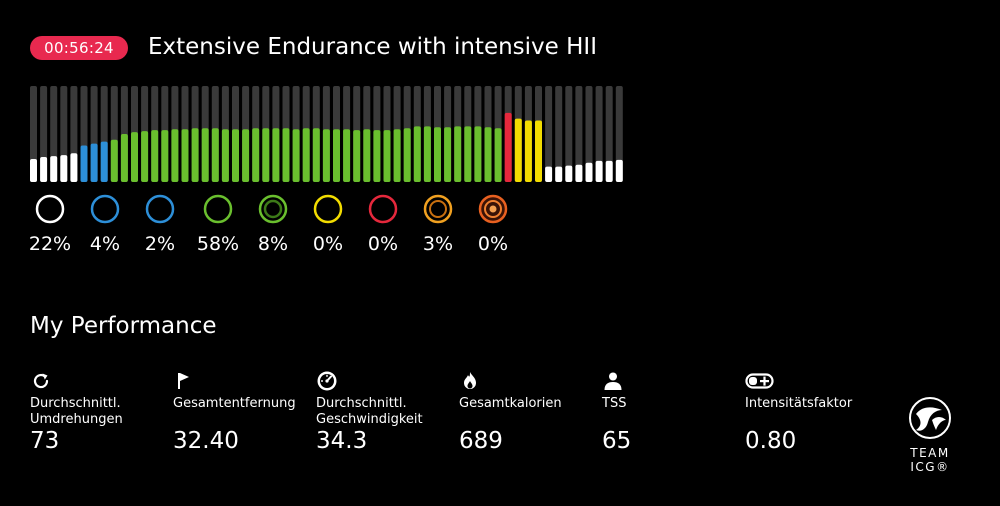 The image size is (1000, 506). I want to click on performance-title: My Performance, so click(123, 326).